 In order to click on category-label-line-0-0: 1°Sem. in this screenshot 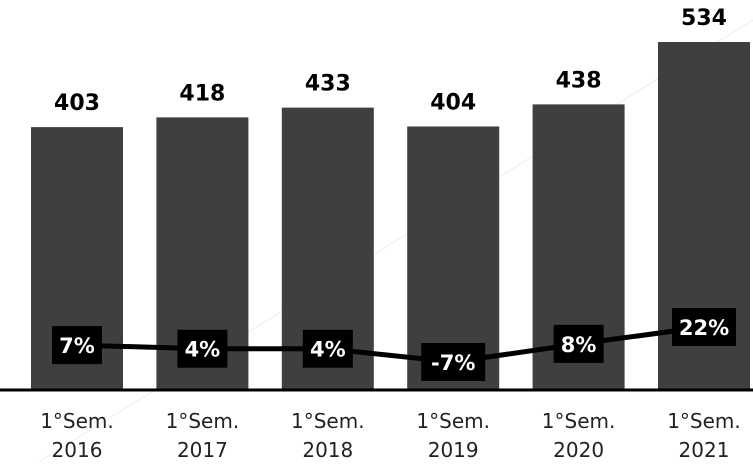, I will do `click(77, 421)`.